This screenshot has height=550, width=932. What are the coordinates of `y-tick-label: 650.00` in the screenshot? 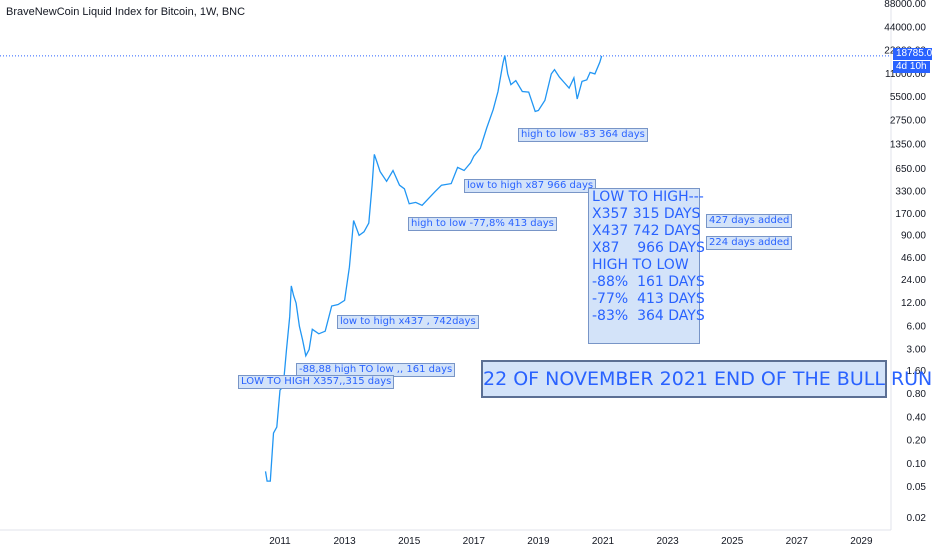 It's located at (910, 169).